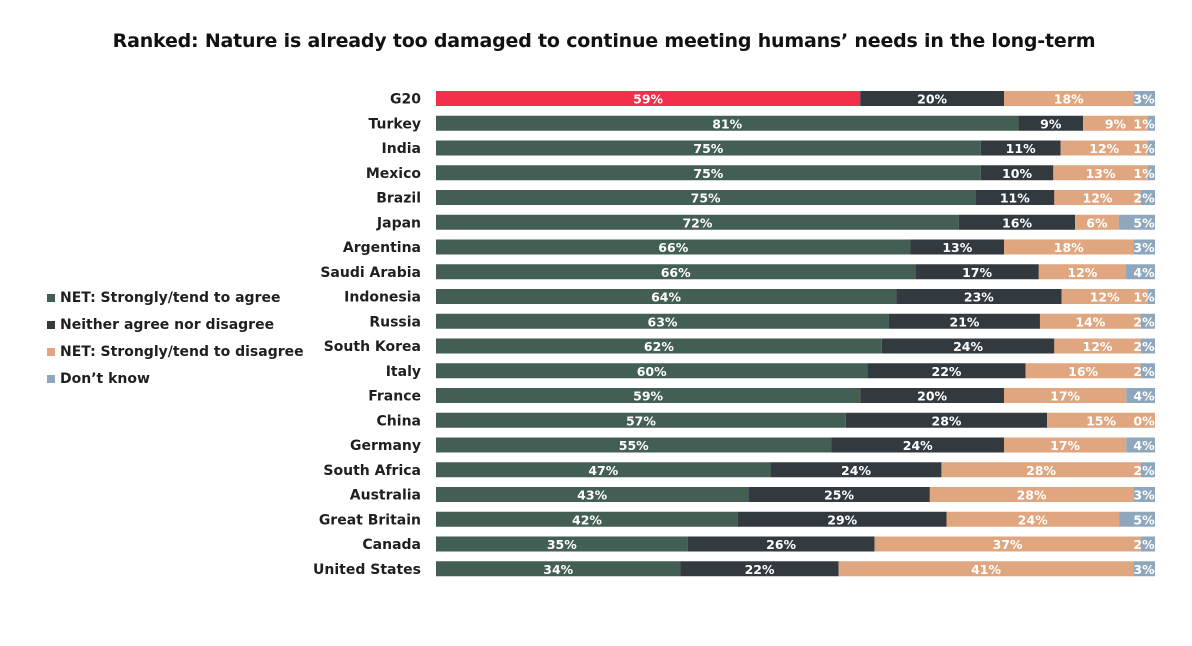 This screenshot has height=646, width=1192. Describe the element at coordinates (932, 395) in the screenshot. I see `bar-france-neither-agree-nor-disagree` at that location.